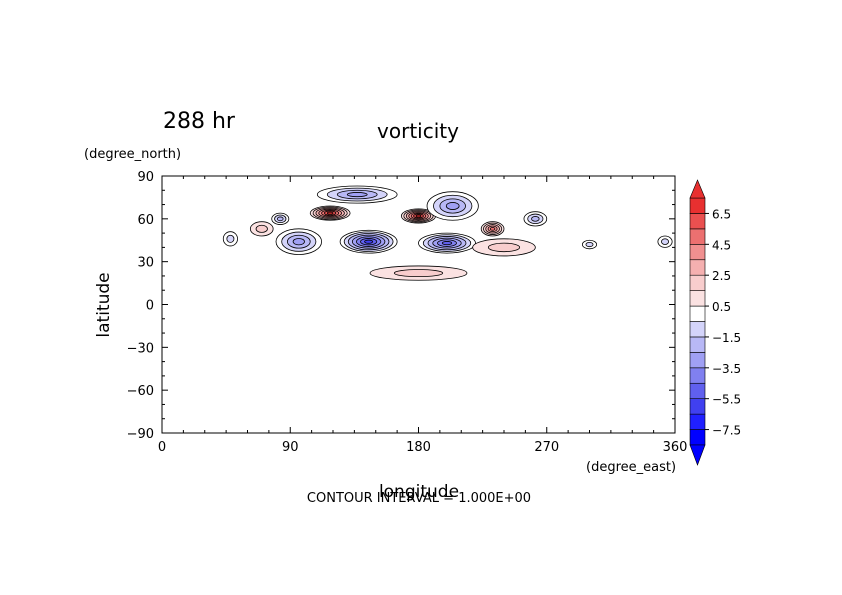 This screenshot has height=595, width=842. Describe the element at coordinates (145, 177) in the screenshot. I see `y-tick-label: 90` at that location.